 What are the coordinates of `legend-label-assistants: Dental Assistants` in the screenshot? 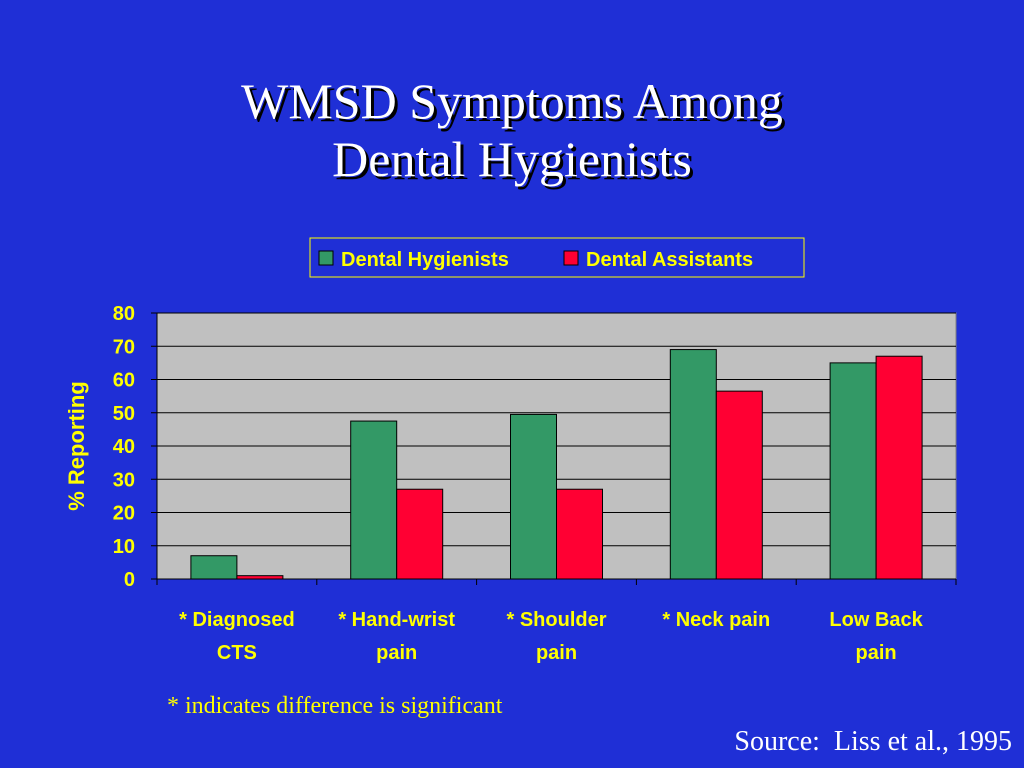 It's located at (669, 260).